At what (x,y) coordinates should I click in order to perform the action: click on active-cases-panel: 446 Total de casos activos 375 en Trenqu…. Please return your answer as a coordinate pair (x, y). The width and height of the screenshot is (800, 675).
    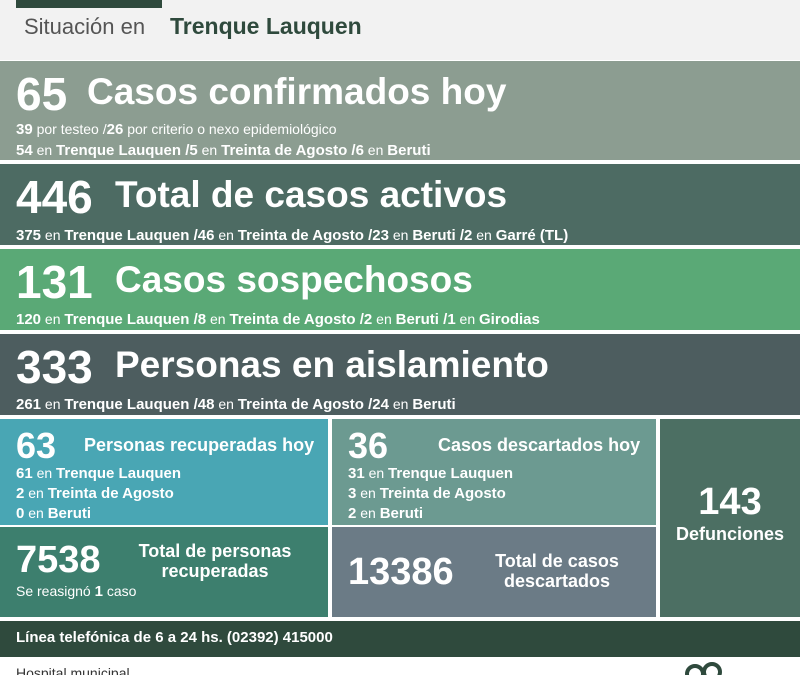
    Looking at the image, I should click on (400, 204).